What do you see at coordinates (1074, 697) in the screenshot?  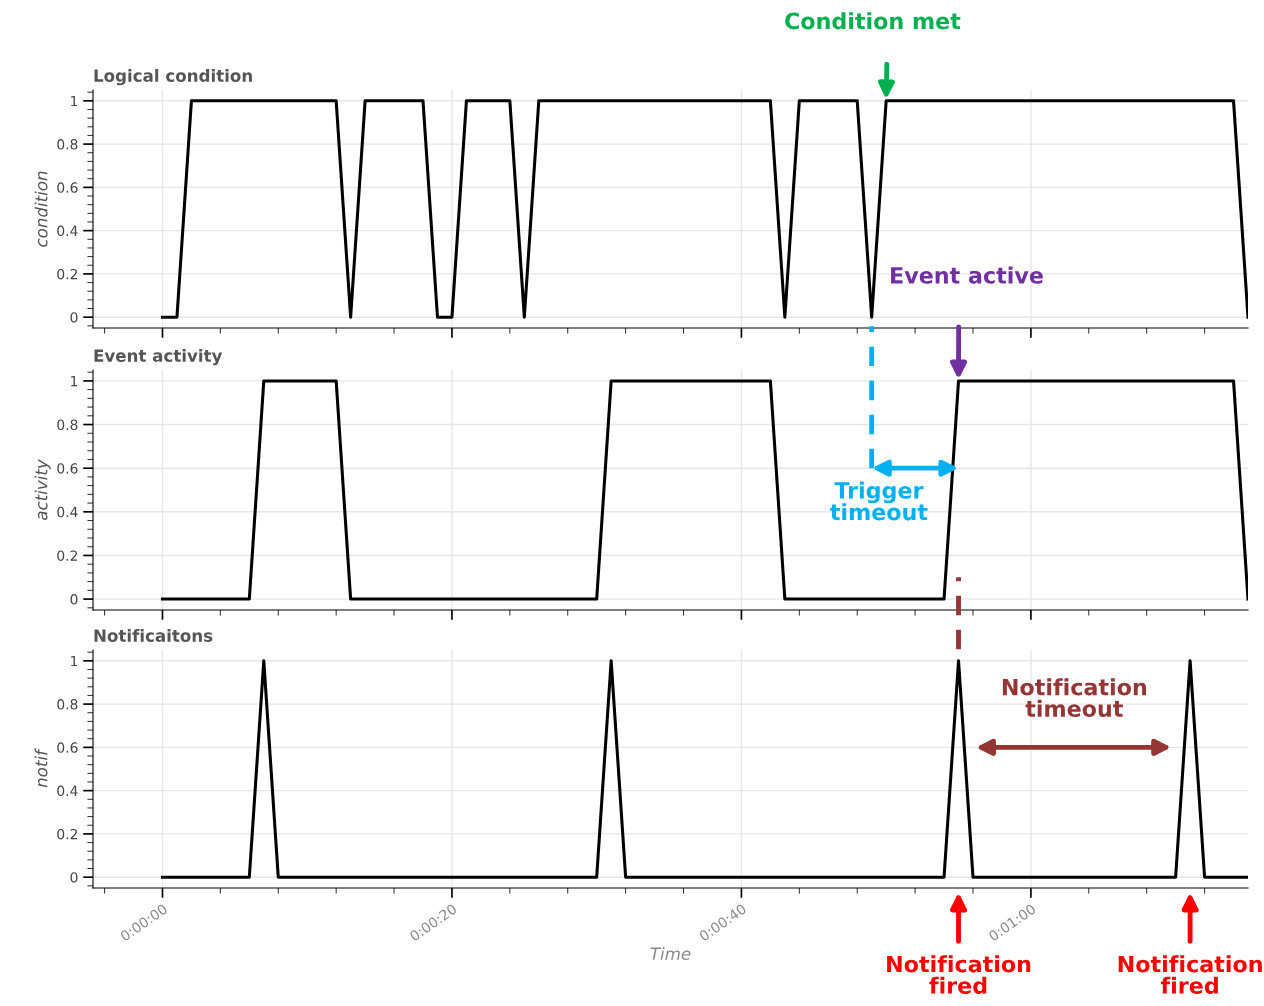 I see `annotation: Notification timeout` at bounding box center [1074, 697].